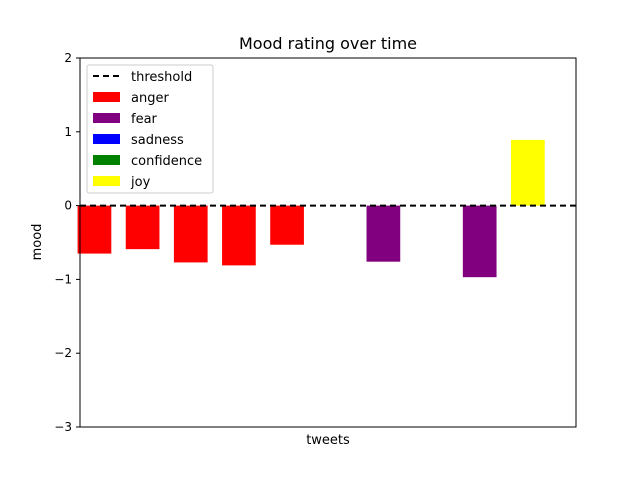 This screenshot has height=480, width=640. What do you see at coordinates (68, 206) in the screenshot?
I see `y-tick-label: 0` at bounding box center [68, 206].